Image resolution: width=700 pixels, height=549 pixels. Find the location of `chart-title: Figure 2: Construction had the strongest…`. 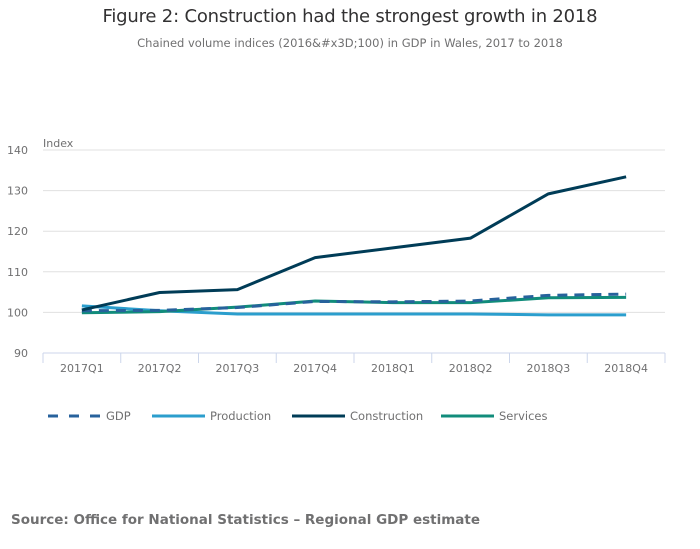

chart-title: Figure 2: Construction had the strongest… is located at coordinates (350, 16).